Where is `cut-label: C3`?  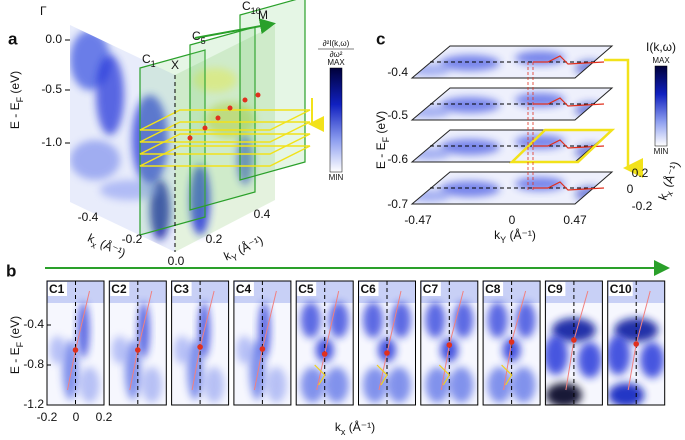 cut-label: C3 is located at coordinates (182, 289).